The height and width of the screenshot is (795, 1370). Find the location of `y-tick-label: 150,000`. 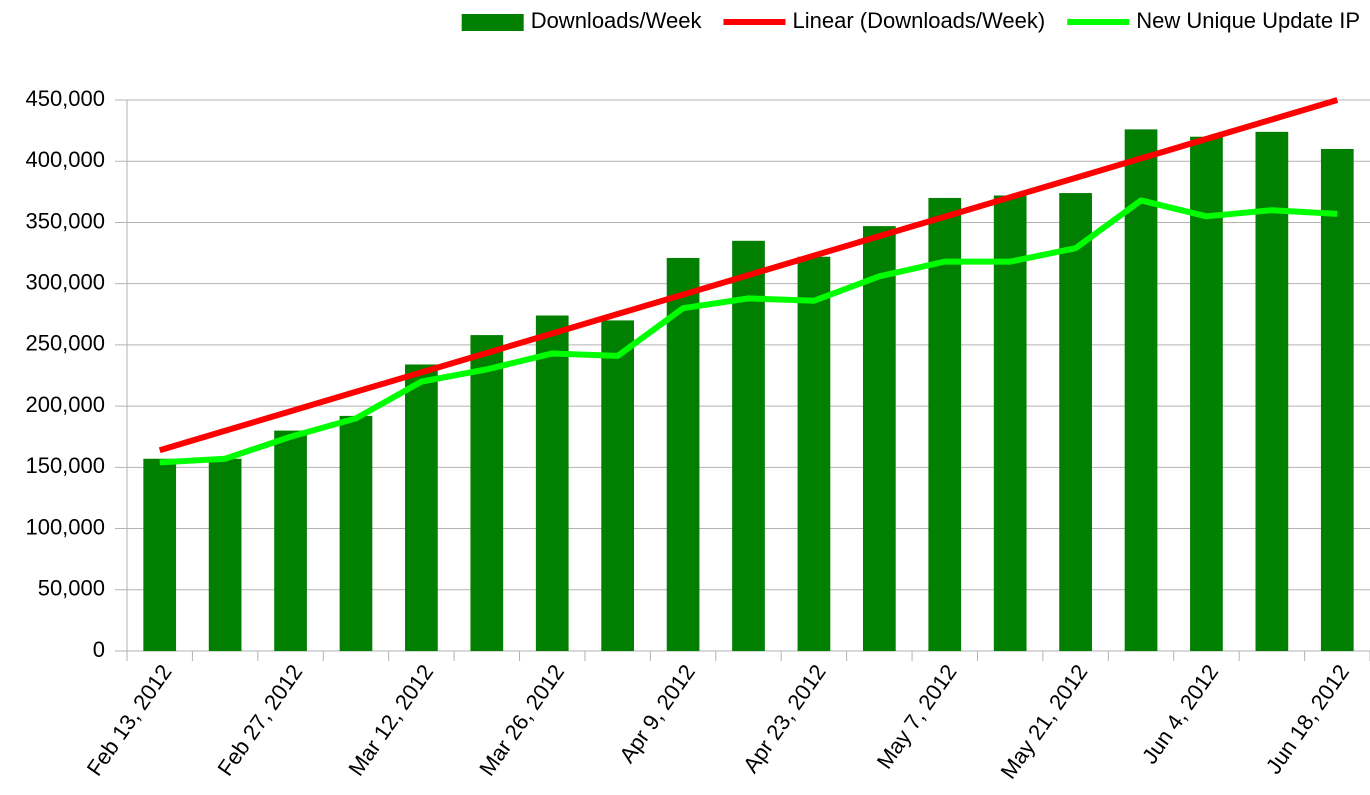

y-tick-label: 150,000 is located at coordinates (65, 465).